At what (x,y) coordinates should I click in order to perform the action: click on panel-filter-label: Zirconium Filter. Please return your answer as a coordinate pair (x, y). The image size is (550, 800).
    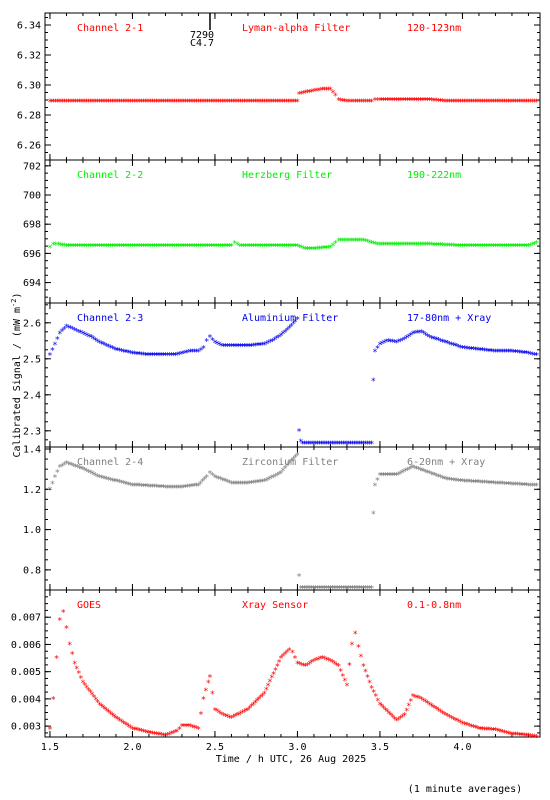
    Looking at the image, I should click on (290, 462).